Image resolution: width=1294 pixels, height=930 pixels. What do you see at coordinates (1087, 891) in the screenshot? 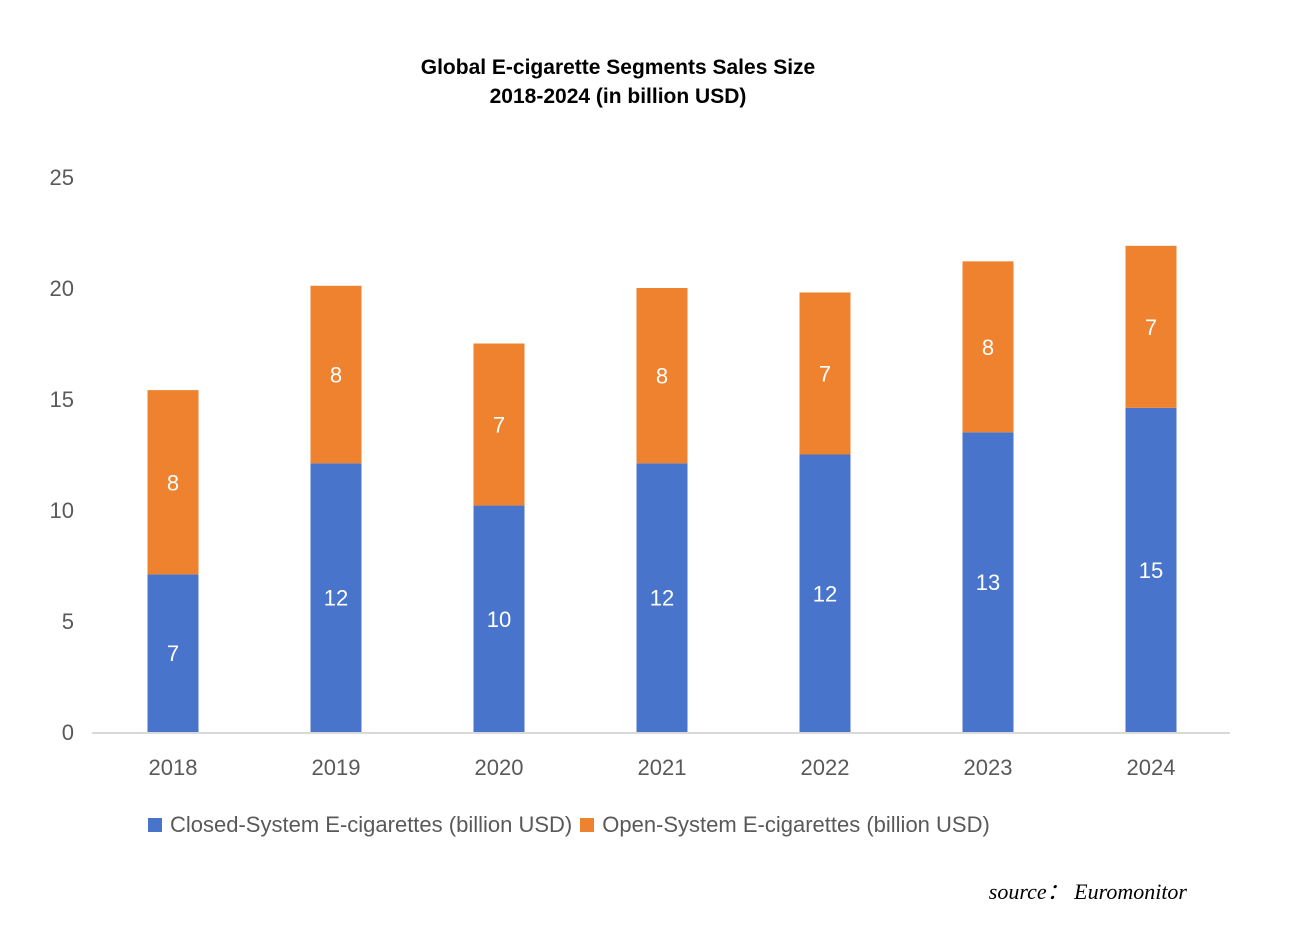
I see `source-note: source： Euromonitor` at bounding box center [1087, 891].